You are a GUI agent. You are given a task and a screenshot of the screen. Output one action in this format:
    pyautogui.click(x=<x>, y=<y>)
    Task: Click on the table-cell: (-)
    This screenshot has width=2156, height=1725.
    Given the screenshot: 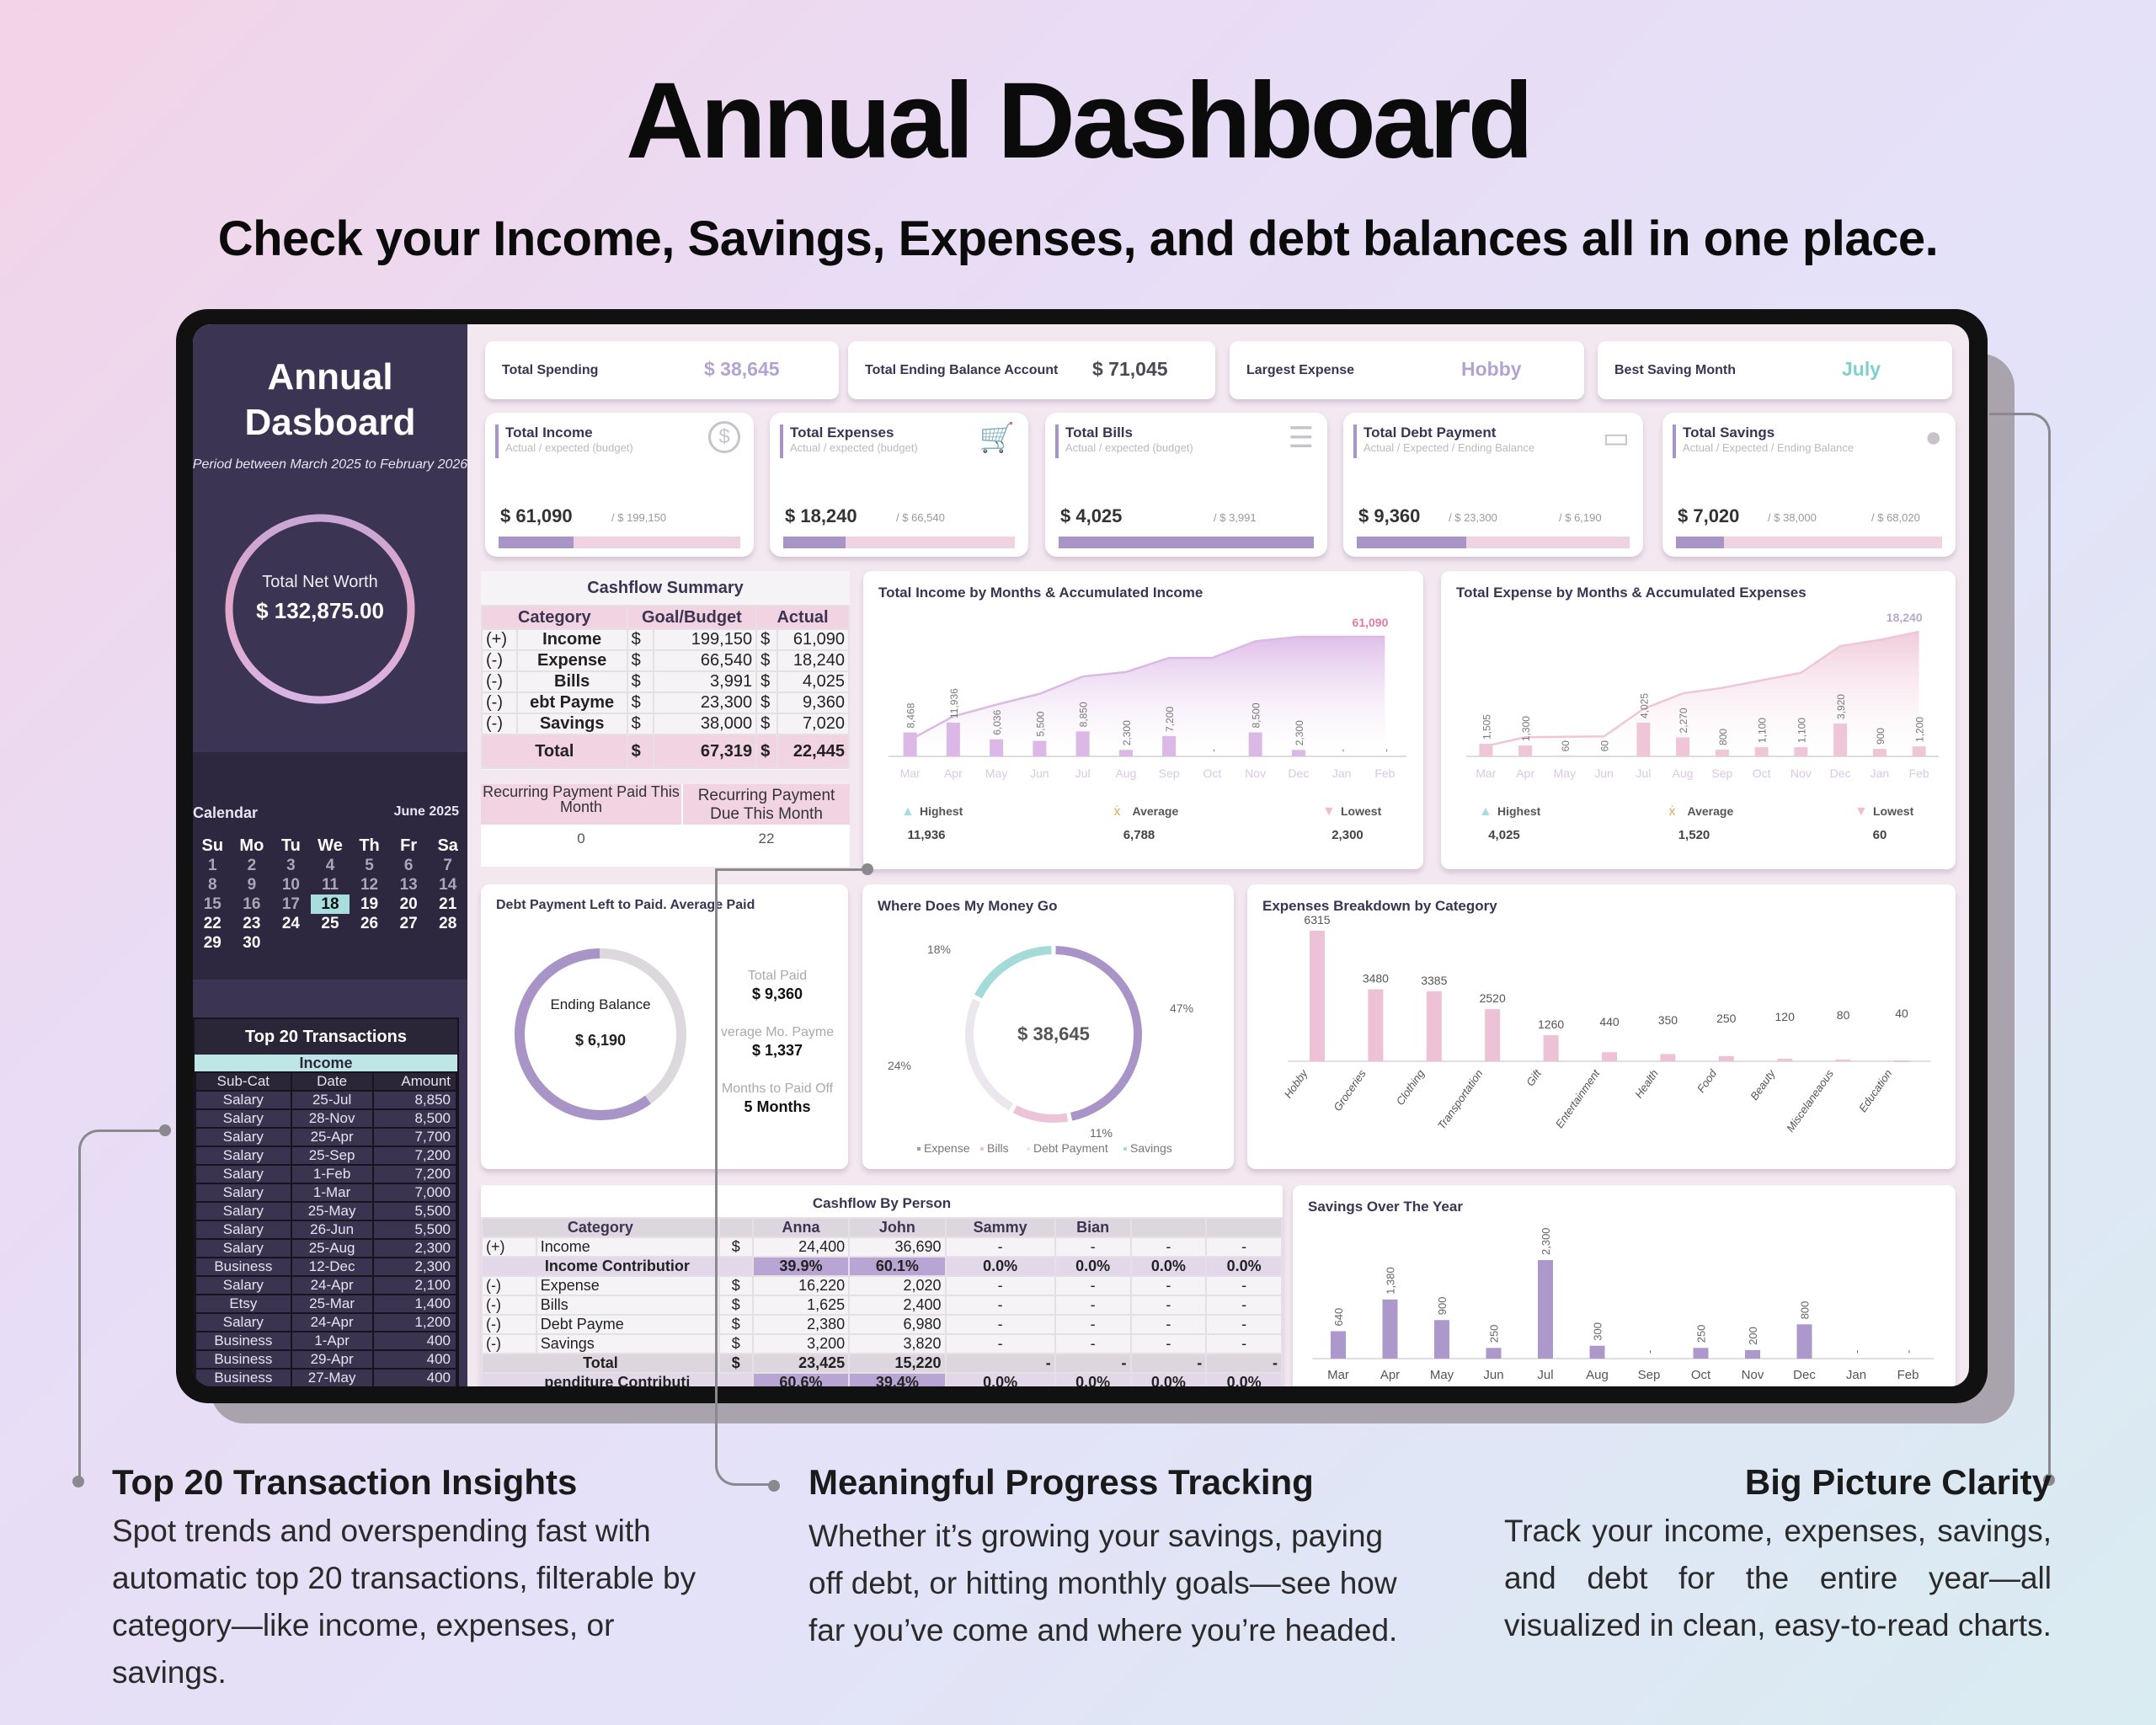 What is the action you would take?
    pyautogui.click(x=500, y=703)
    